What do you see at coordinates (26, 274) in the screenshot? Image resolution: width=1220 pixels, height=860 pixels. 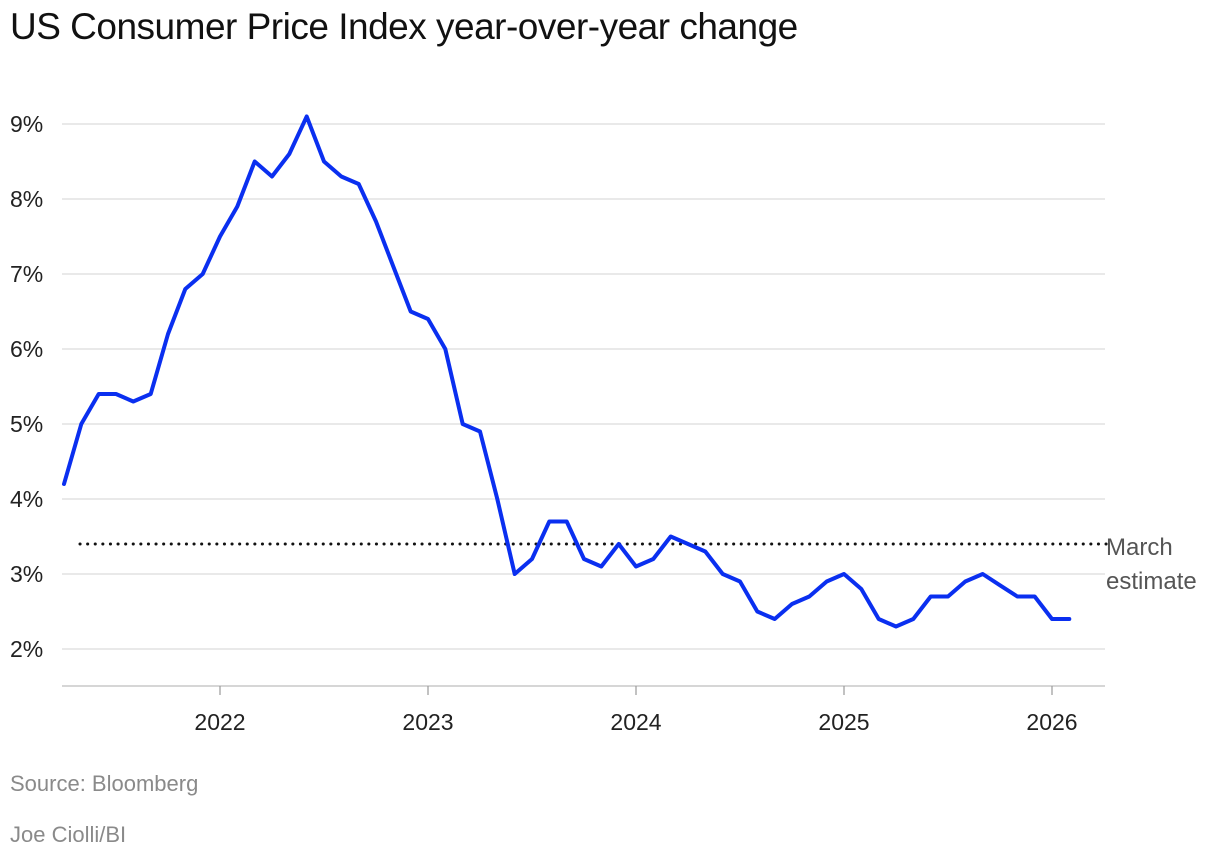 I see `y-tick-label-7: 7%` at bounding box center [26, 274].